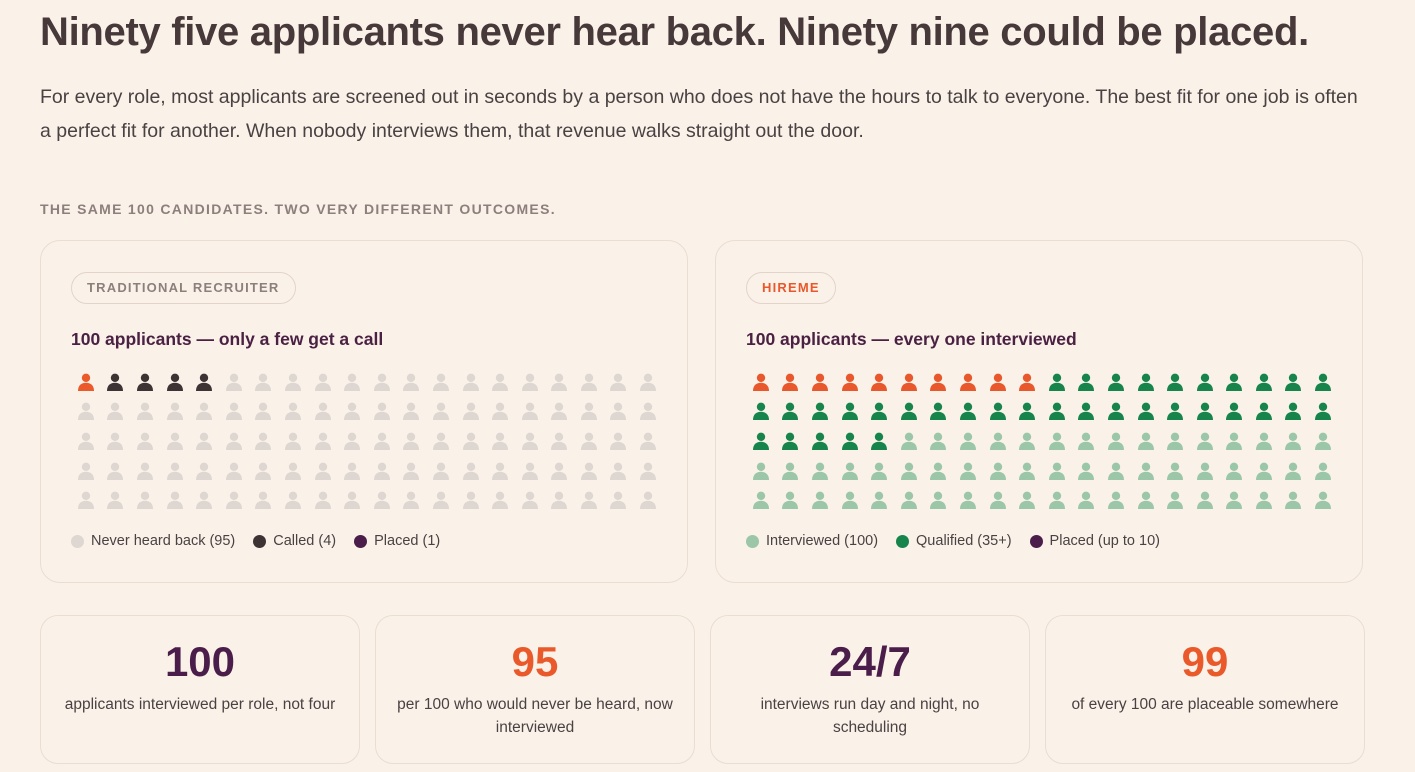  What do you see at coordinates (1205, 689) in the screenshot?
I see `stat-card-placeable: 99 of every 100 are placeable somewhere` at bounding box center [1205, 689].